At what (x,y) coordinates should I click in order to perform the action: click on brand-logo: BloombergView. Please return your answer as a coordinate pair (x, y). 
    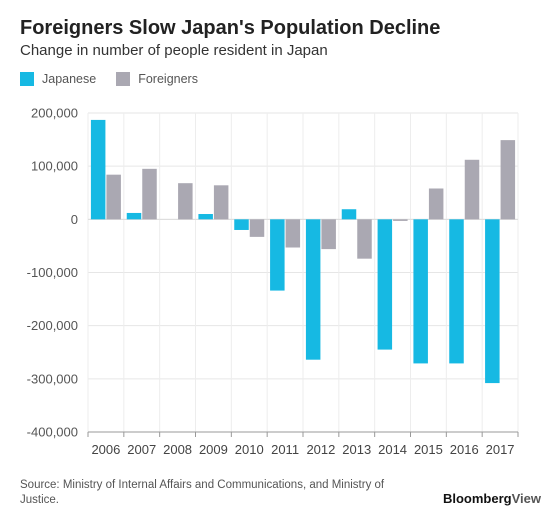
    Looking at the image, I should click on (492, 498).